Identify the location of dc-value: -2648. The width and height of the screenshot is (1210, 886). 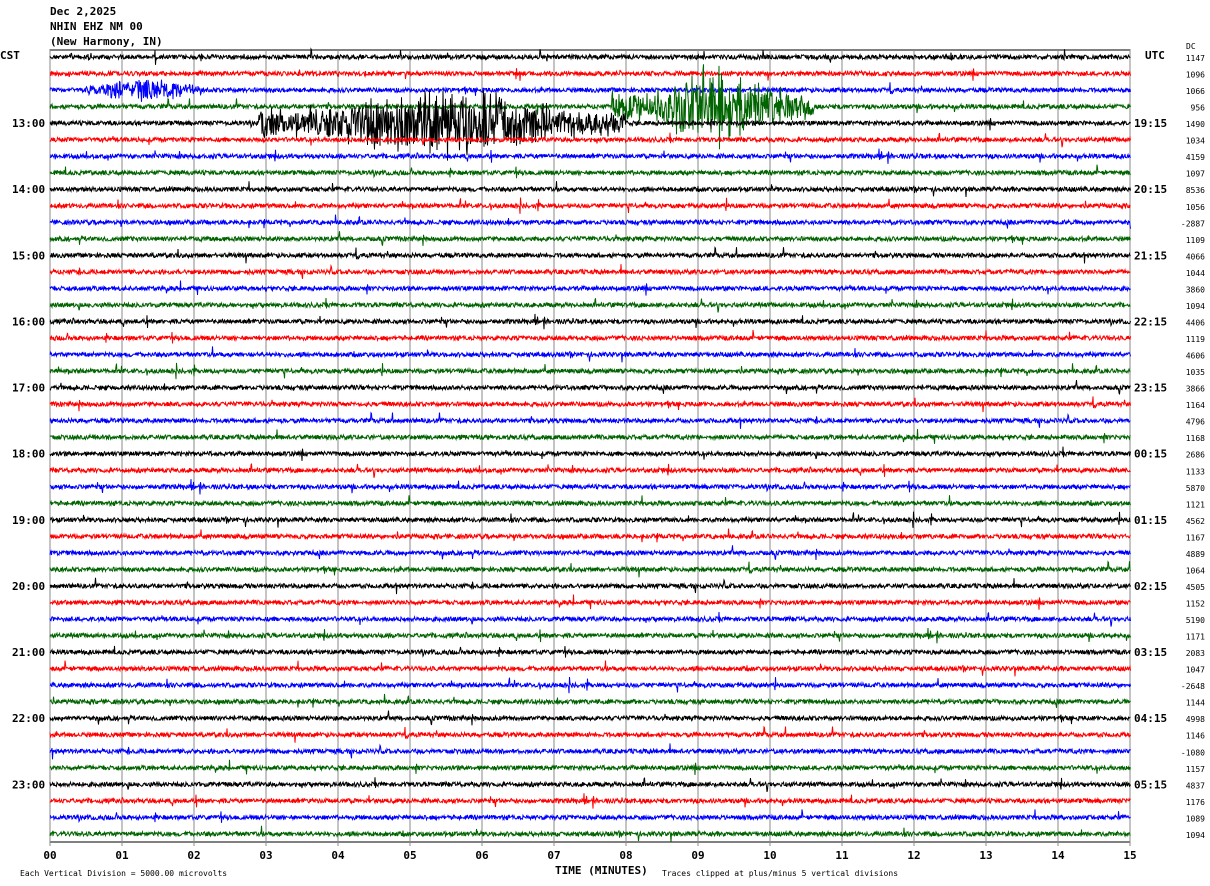
(1193, 686).